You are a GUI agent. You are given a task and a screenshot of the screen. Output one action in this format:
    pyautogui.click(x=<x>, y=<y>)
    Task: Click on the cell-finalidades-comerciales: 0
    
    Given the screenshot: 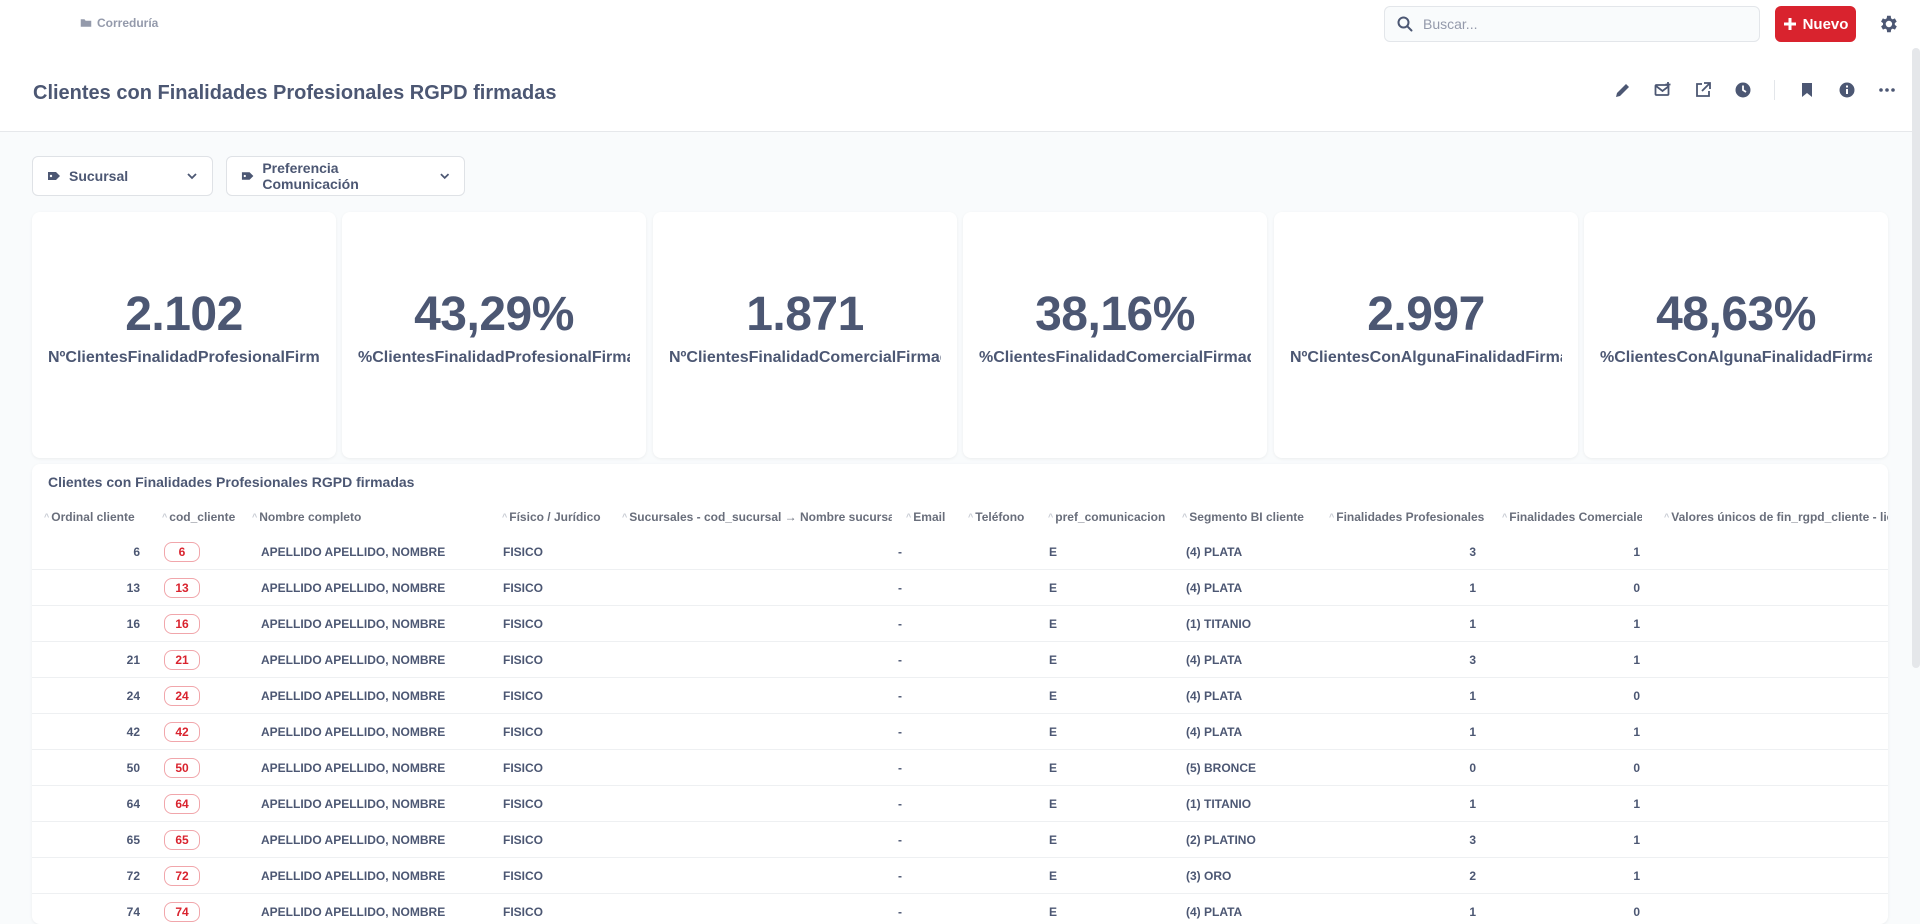 What is the action you would take?
    pyautogui.click(x=1636, y=696)
    